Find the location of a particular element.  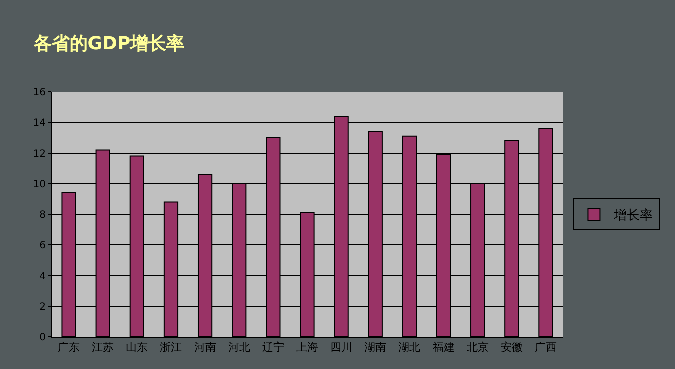

y-tick-label: 6 is located at coordinates (43, 246).